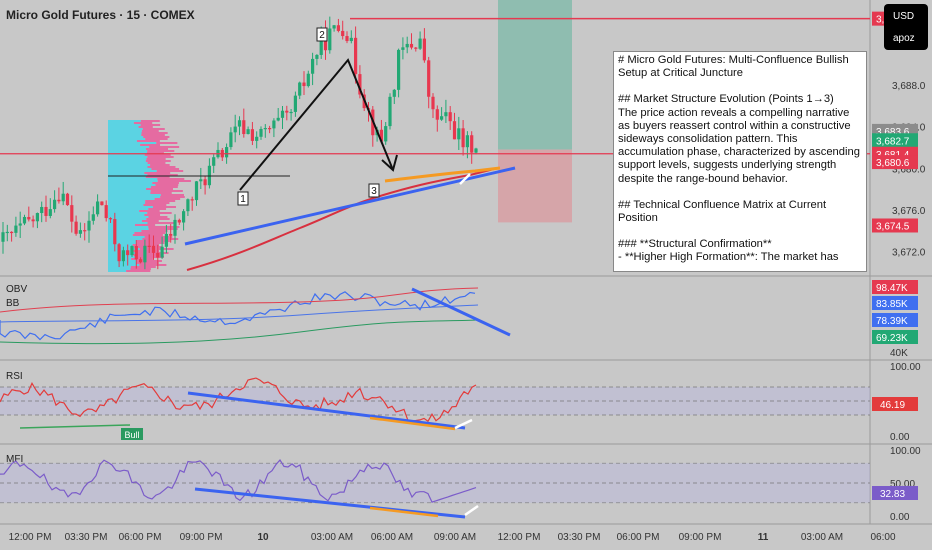  What do you see at coordinates (465, 179) in the screenshot?
I see `current-marker-tick` at bounding box center [465, 179].